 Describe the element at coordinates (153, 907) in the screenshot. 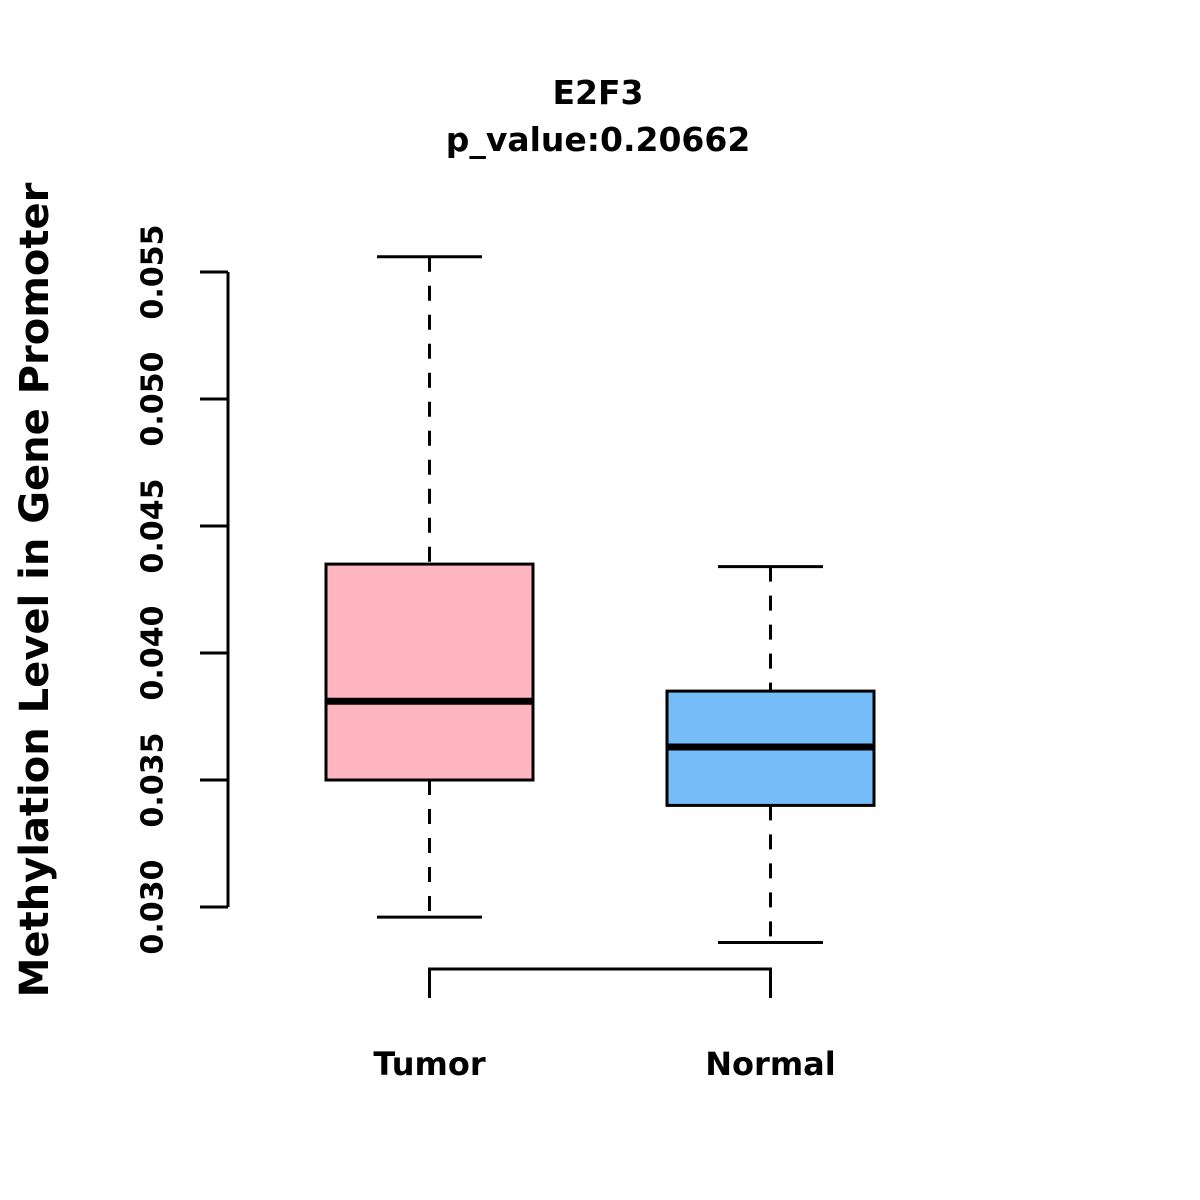

I see `y-tick-label: 0.030` at that location.